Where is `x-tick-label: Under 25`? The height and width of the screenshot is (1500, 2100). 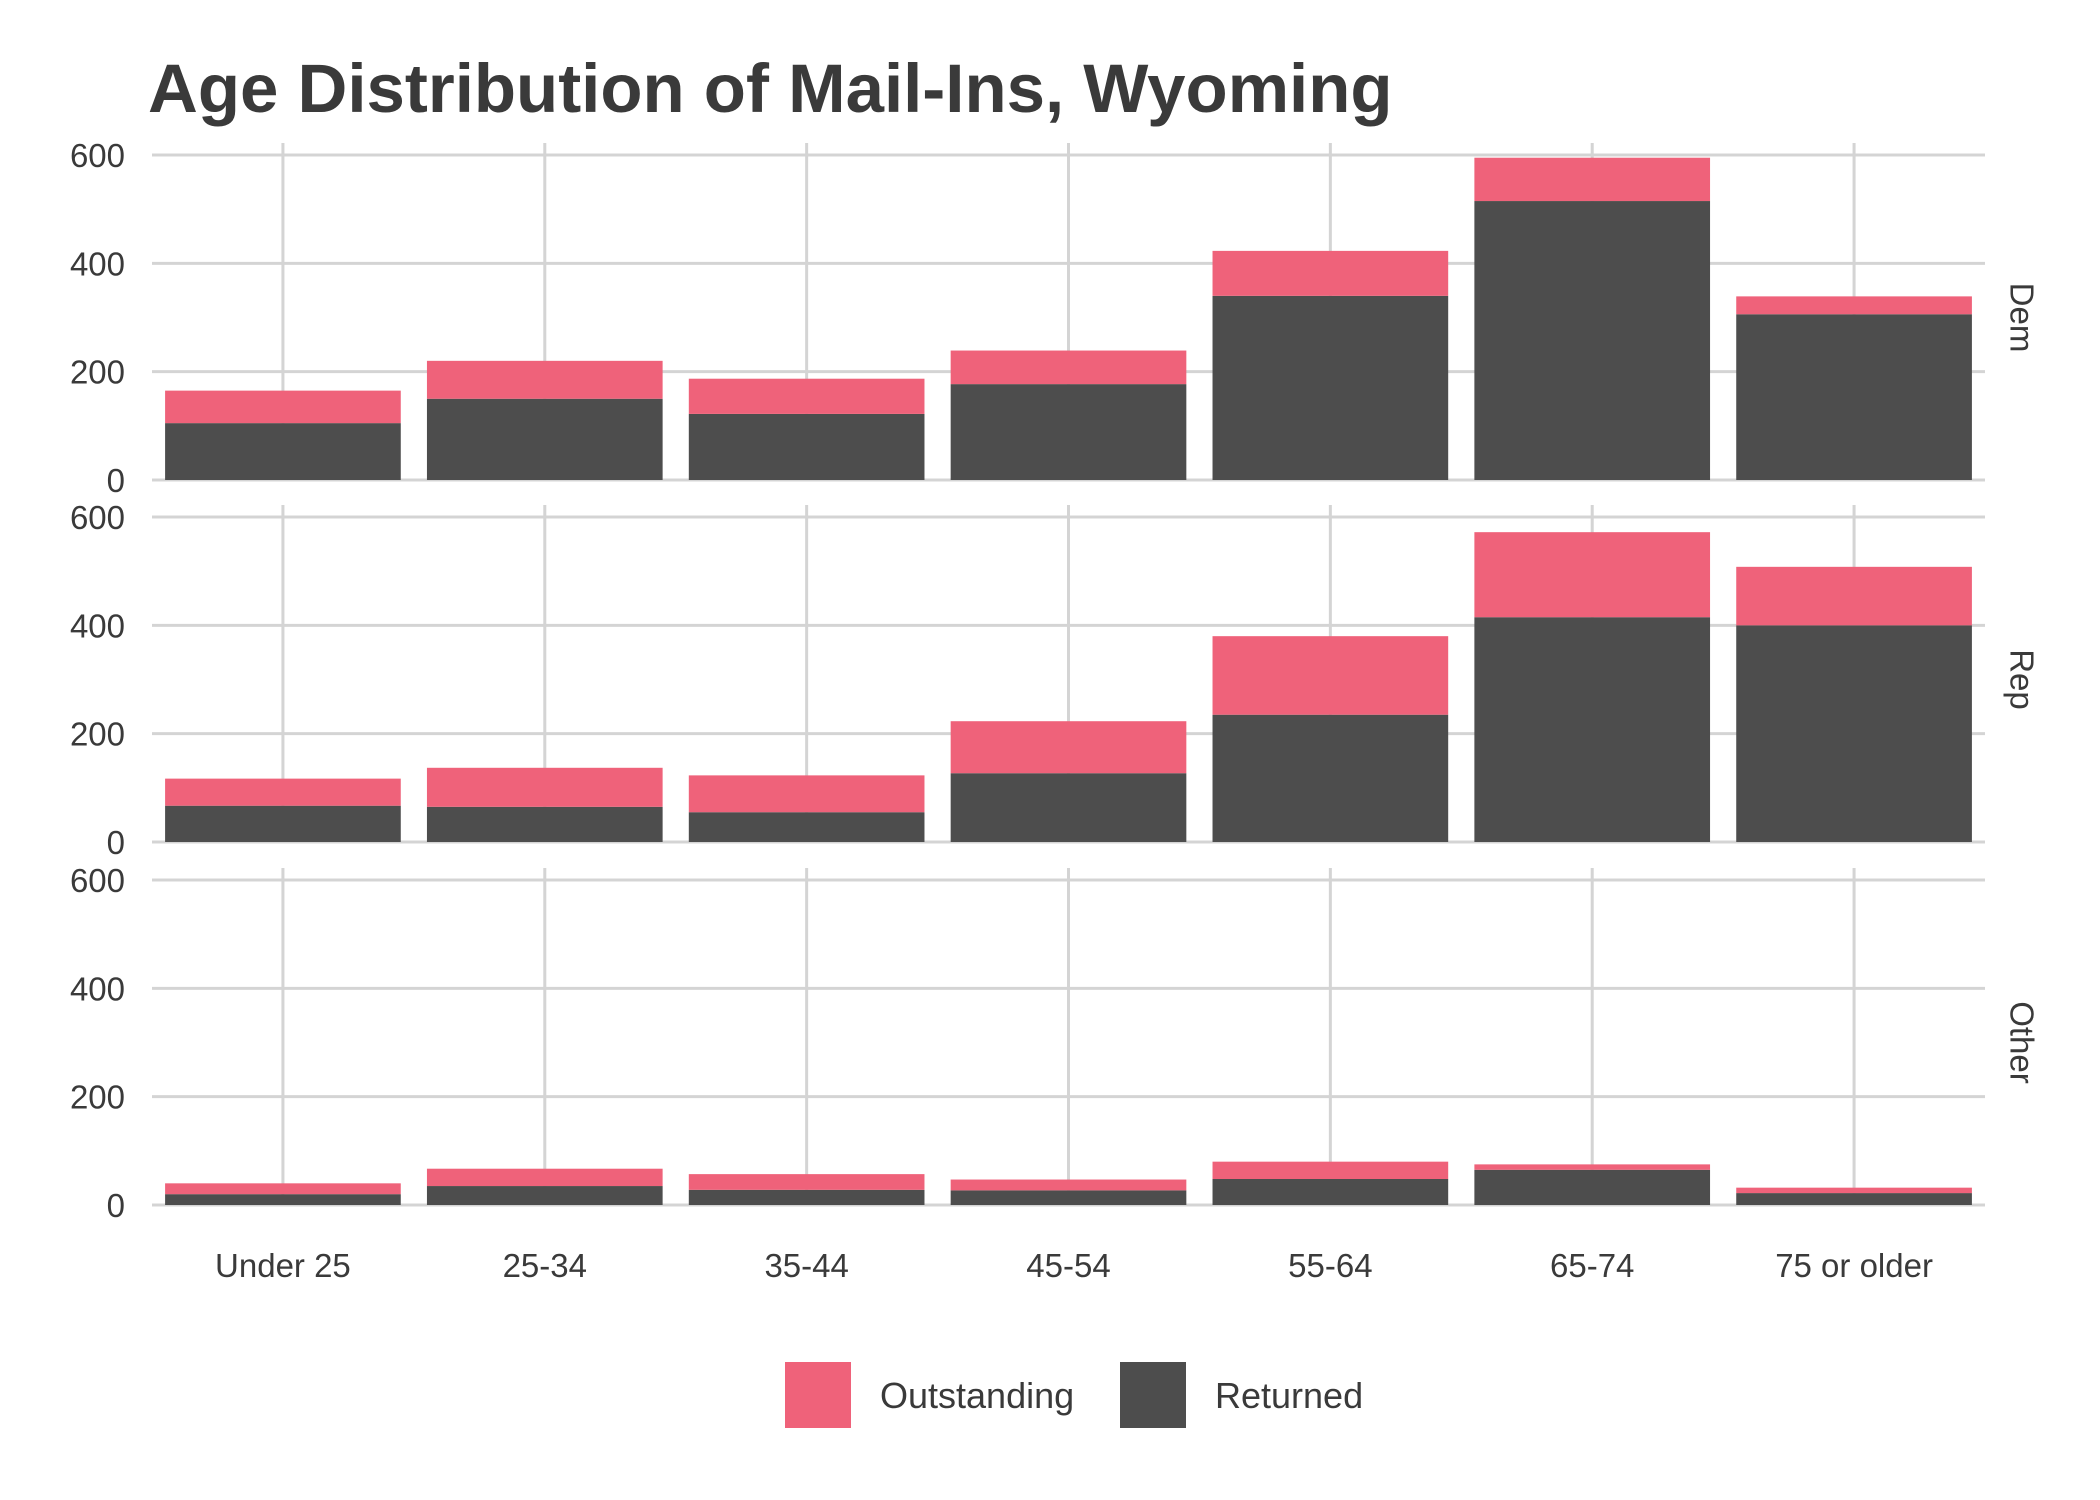 x-tick-label: Under 25 is located at coordinates (283, 1265).